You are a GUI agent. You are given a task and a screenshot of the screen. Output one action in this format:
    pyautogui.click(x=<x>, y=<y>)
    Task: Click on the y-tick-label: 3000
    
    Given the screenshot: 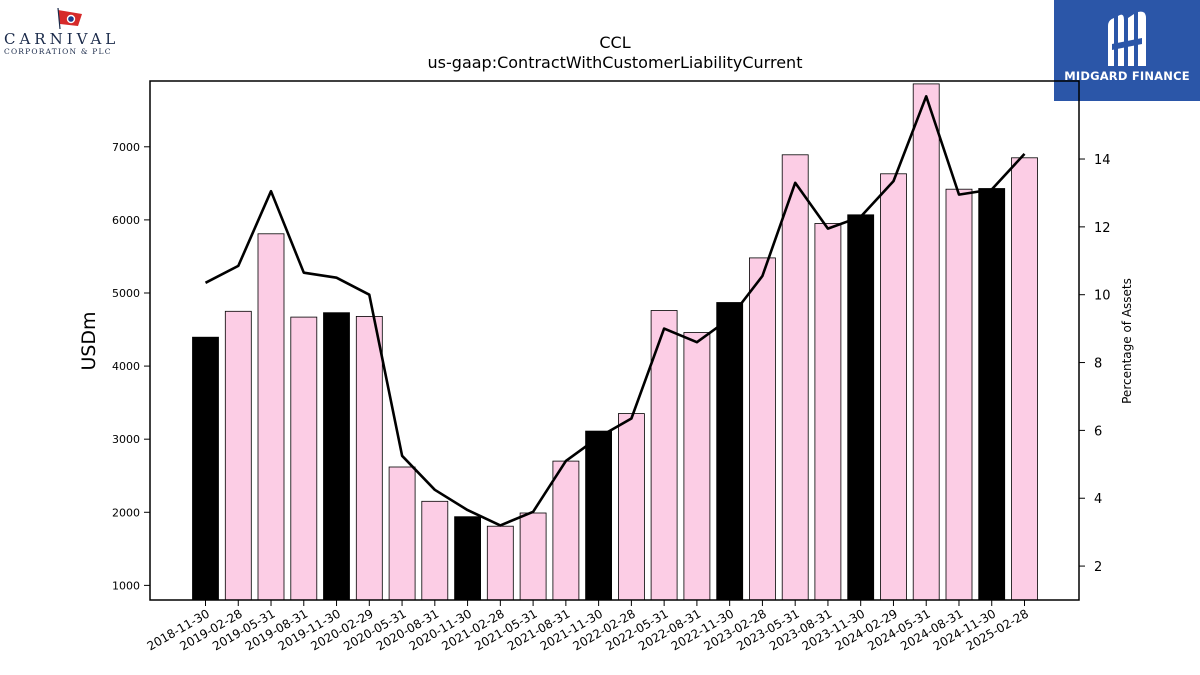 What is the action you would take?
    pyautogui.click(x=126, y=439)
    